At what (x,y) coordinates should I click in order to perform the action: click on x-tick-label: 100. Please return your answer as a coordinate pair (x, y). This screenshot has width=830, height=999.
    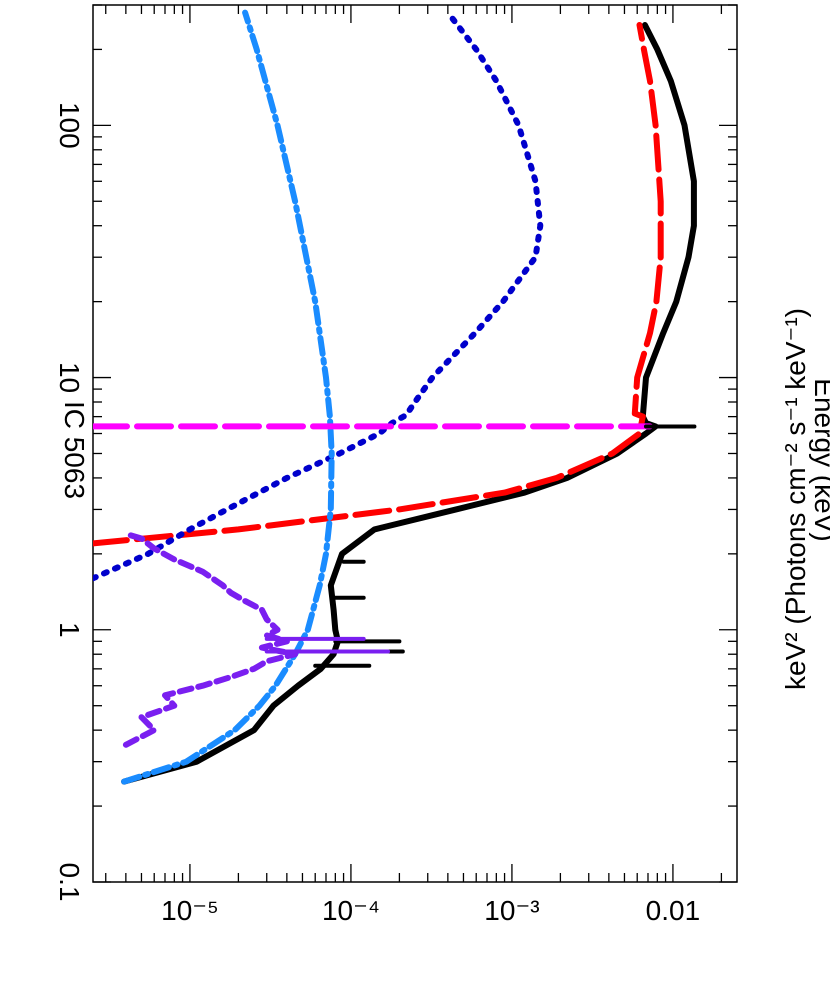
    Looking at the image, I should click on (69, 125).